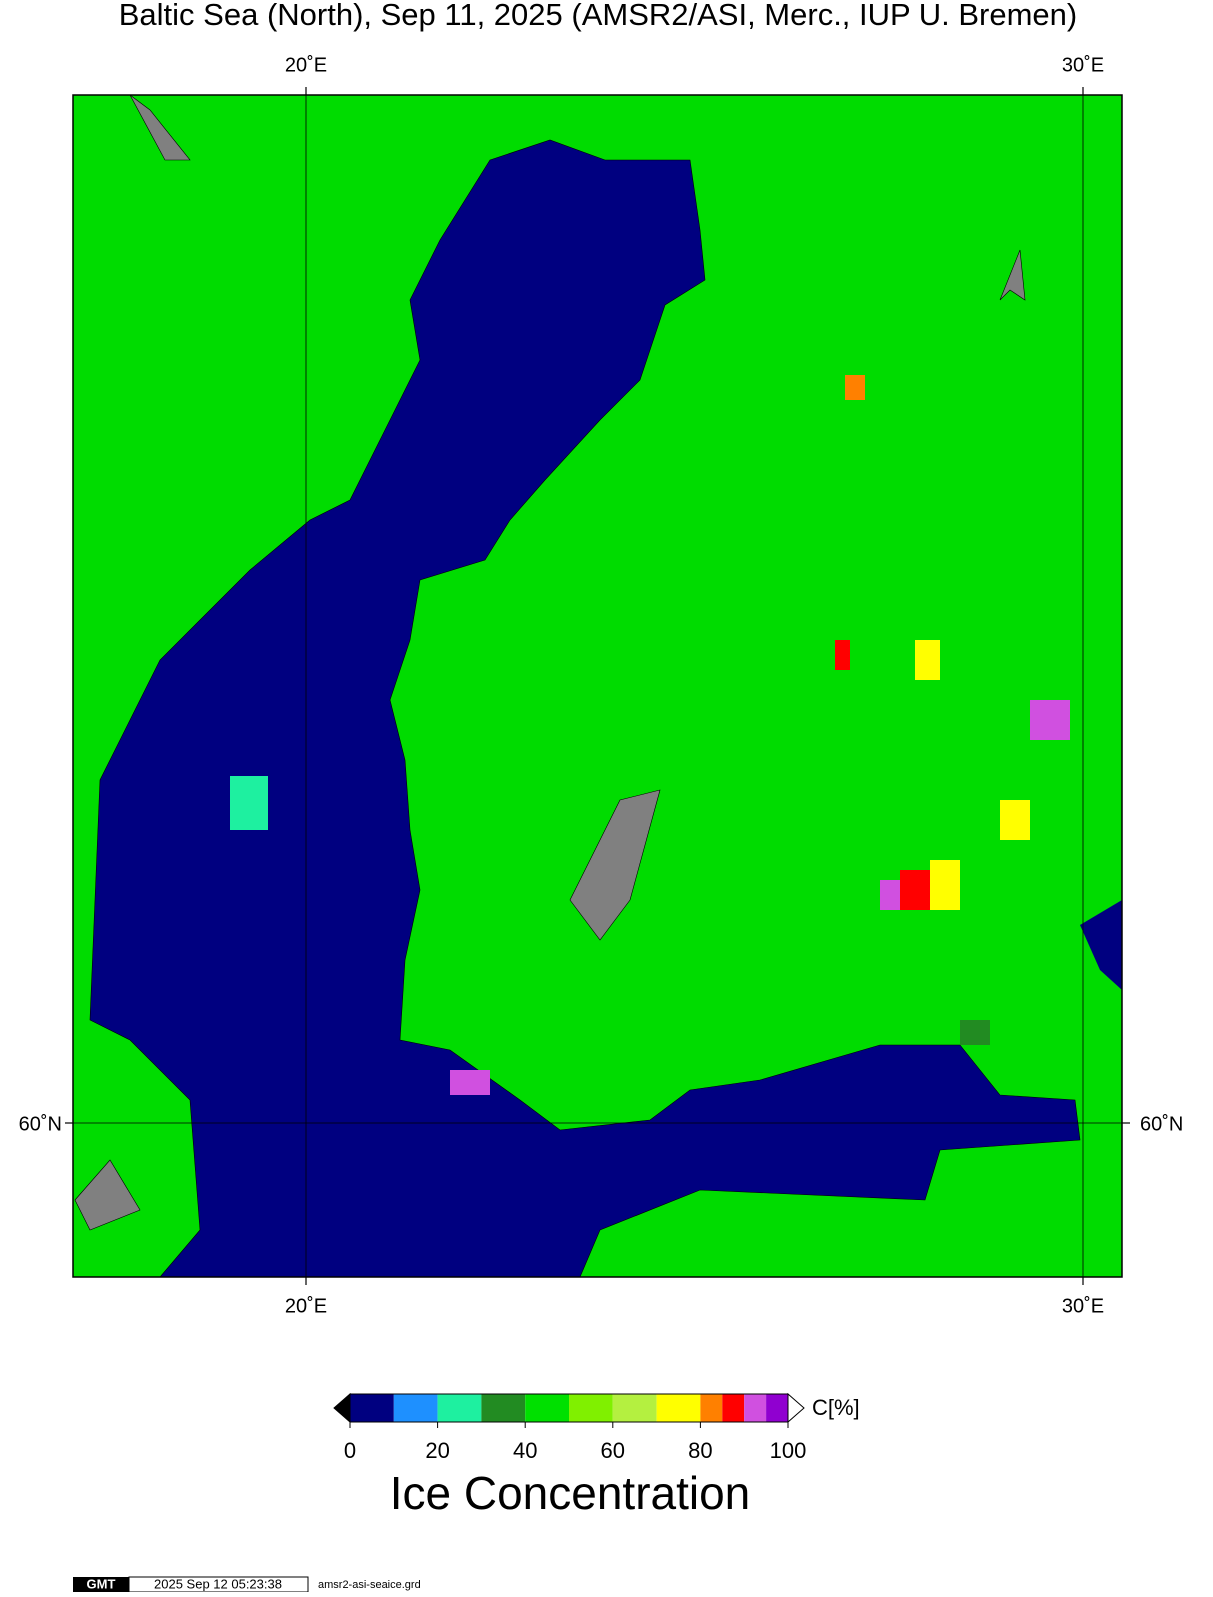  Describe the element at coordinates (613, 1450) in the screenshot. I see `colorbar-tick-label: 60` at that location.